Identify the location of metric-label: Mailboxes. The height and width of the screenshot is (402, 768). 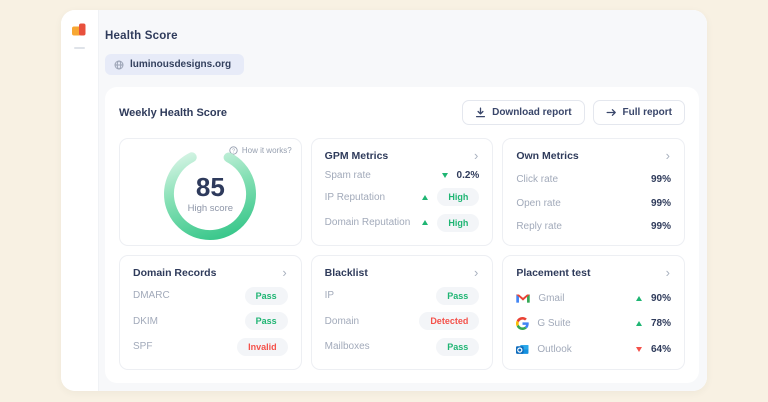
(347, 347).